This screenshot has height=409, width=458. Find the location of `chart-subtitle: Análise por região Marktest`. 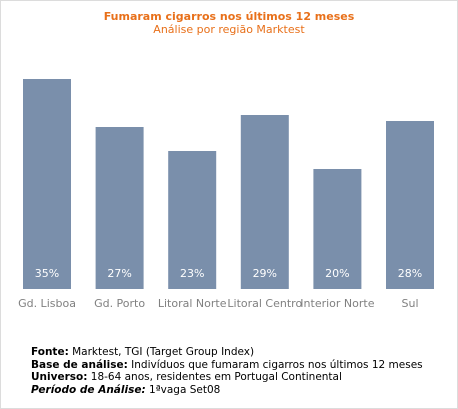

chart-subtitle: Análise por região Marktest is located at coordinates (229, 29).